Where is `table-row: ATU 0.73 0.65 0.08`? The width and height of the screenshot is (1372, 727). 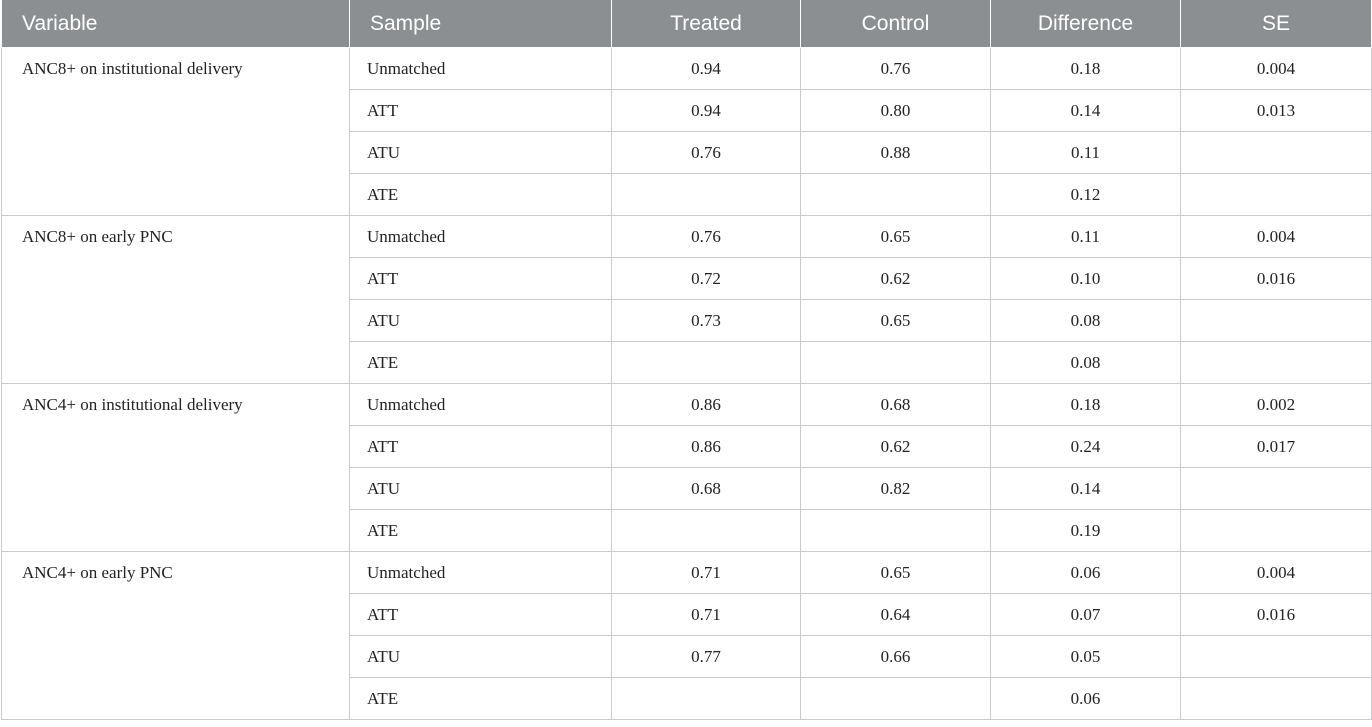 table-row: ATU 0.73 0.65 0.08 is located at coordinates (687, 320).